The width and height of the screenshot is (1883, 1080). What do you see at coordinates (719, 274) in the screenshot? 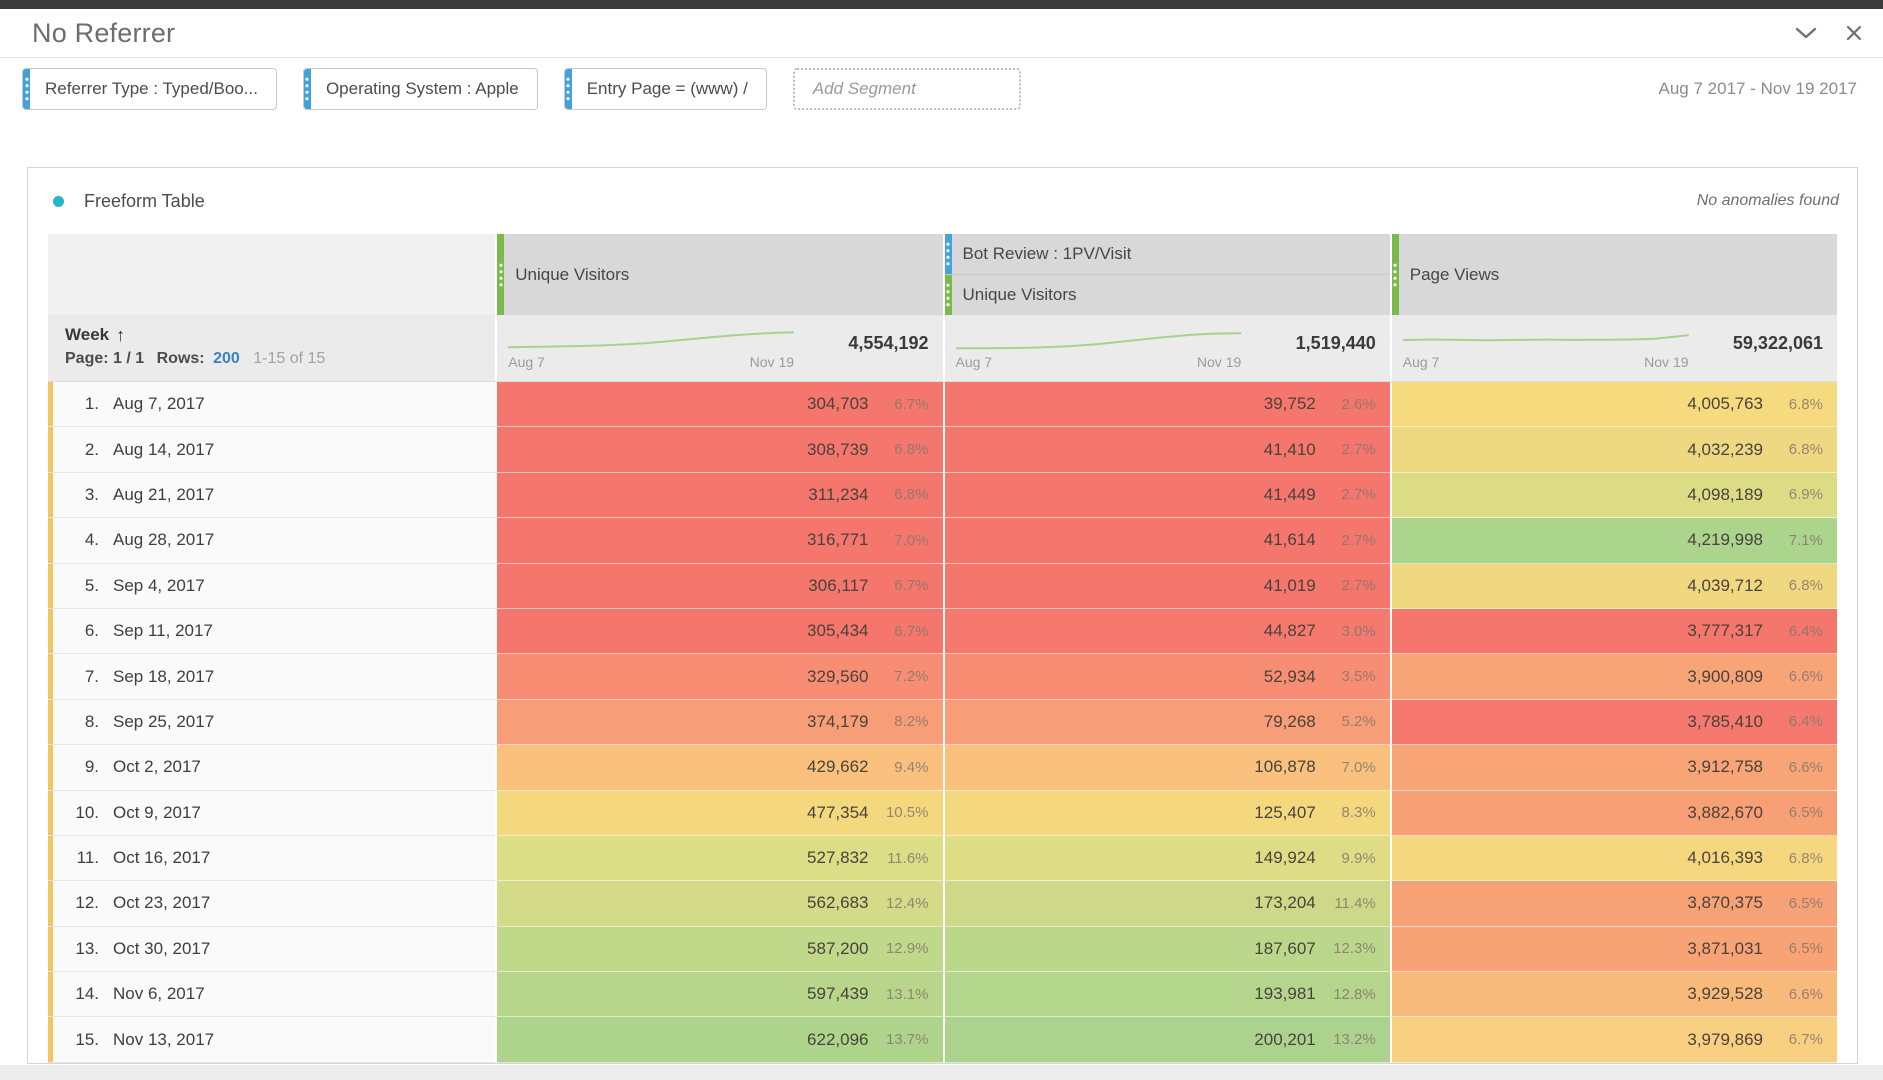
I see `column-header-unique-visitors: Unique Visitors` at bounding box center [719, 274].